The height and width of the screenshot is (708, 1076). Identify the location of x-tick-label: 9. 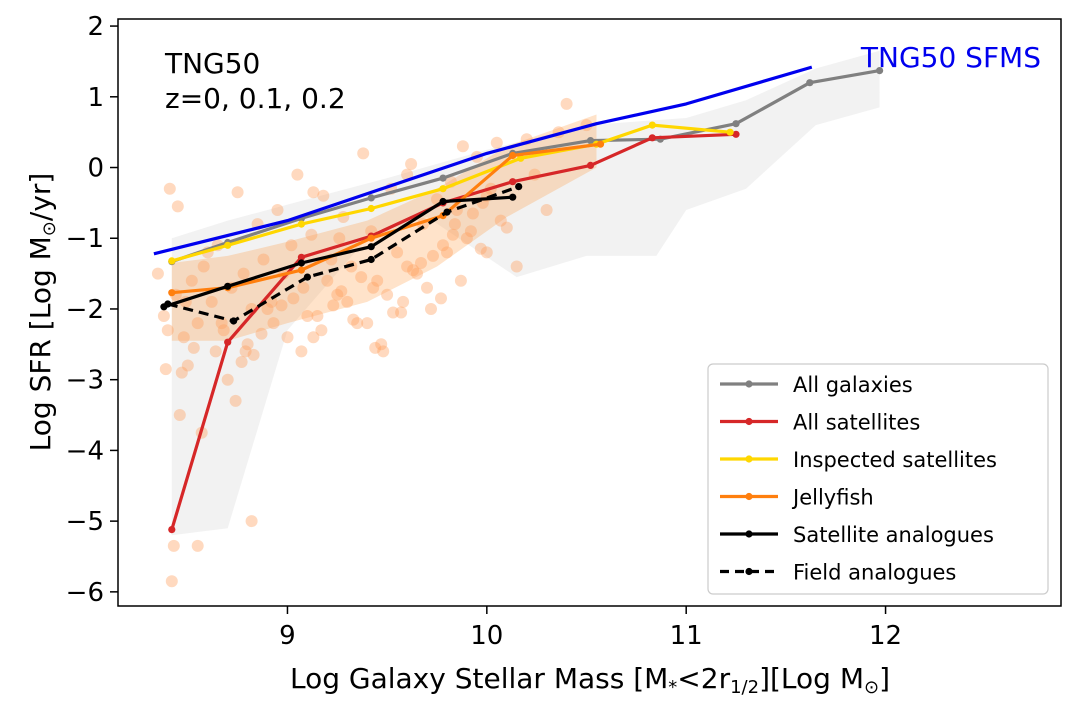
(287, 636).